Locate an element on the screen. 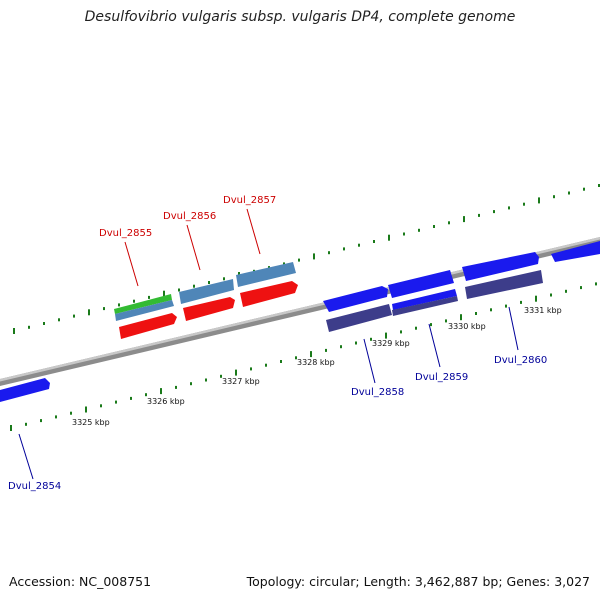 Image resolution: width=600 pixels, height=600 pixels. gene-dvul-2859-blue-small is located at coordinates (424, 299).